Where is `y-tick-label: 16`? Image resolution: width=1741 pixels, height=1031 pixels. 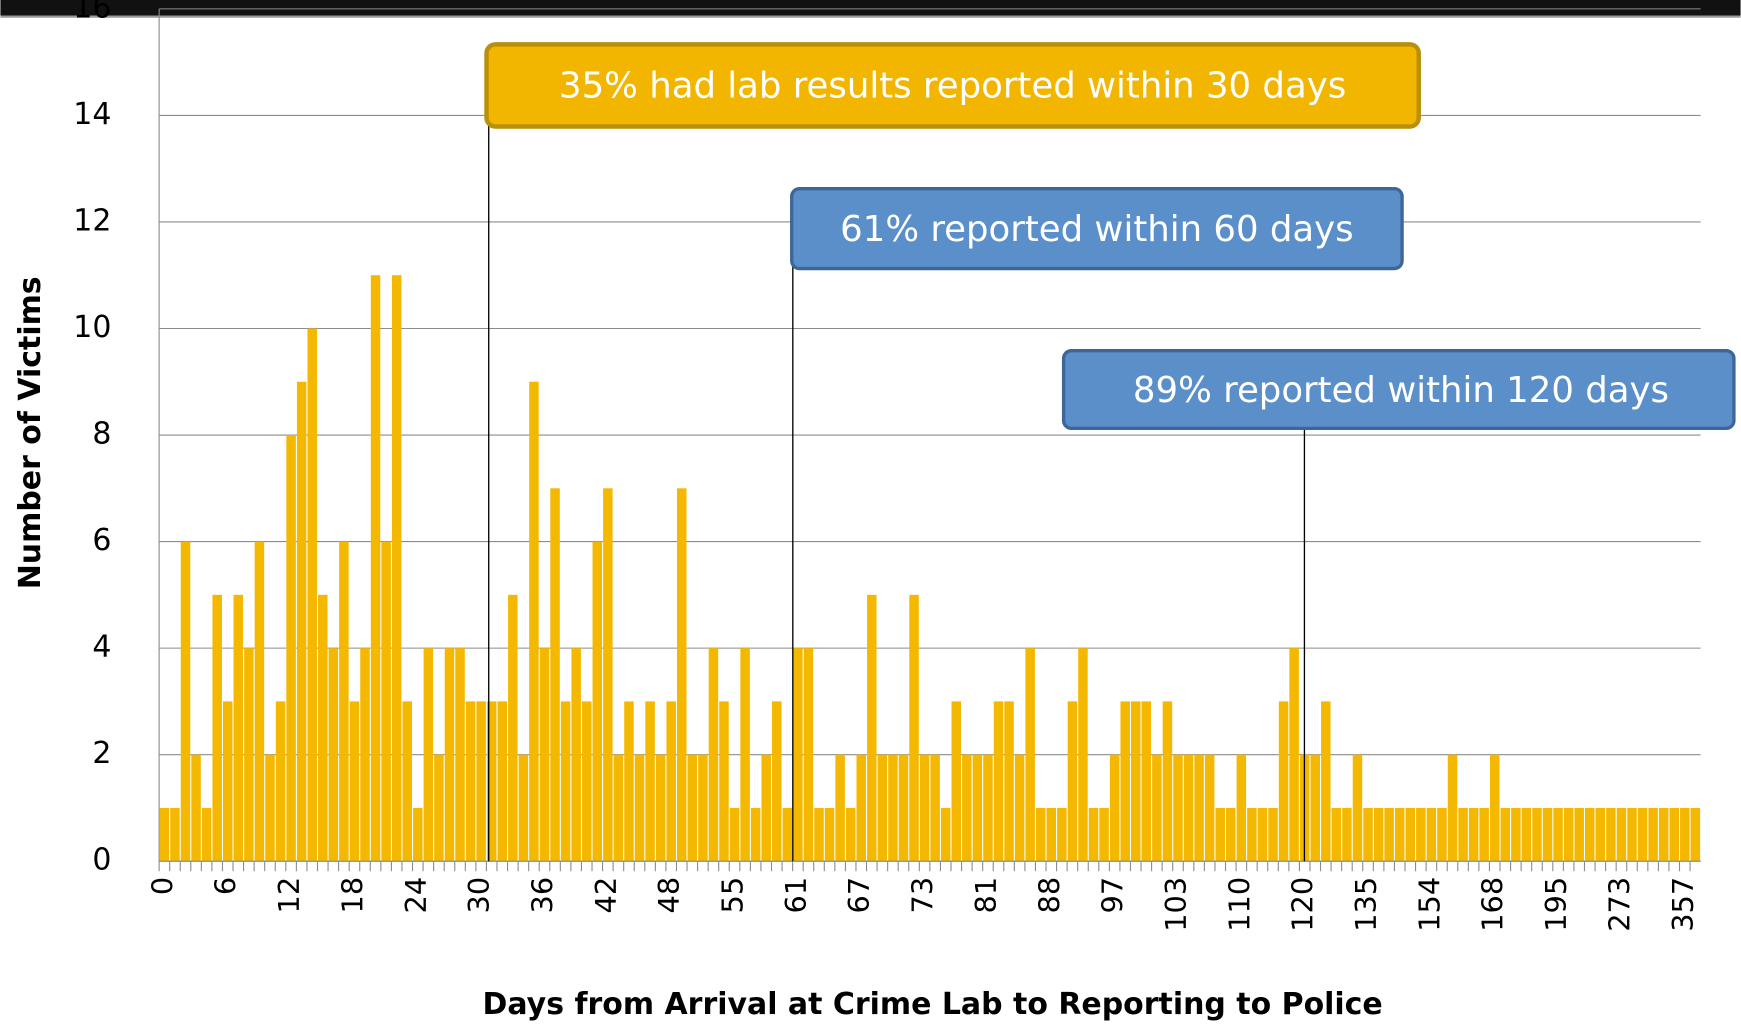
y-tick-label: 16 is located at coordinates (92, 12).